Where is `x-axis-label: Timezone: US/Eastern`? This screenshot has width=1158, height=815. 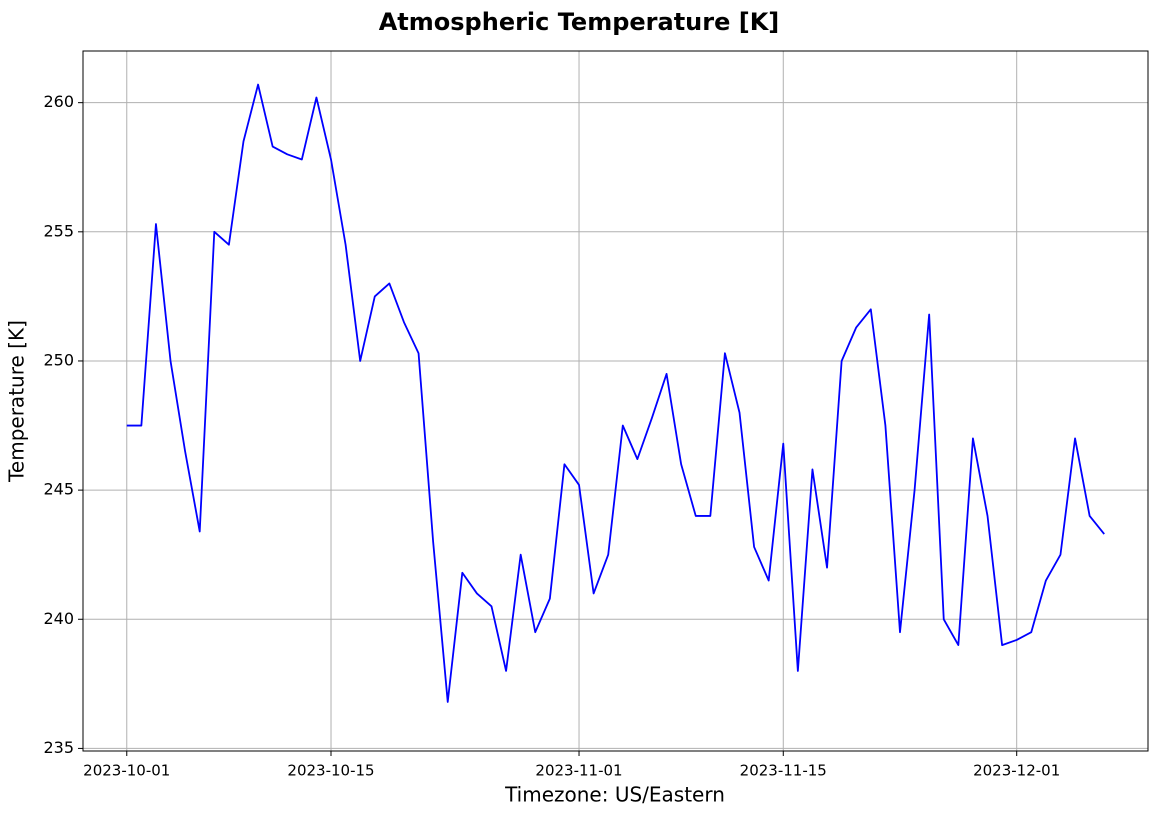
x-axis-label: Timezone: US/Eastern is located at coordinates (614, 795).